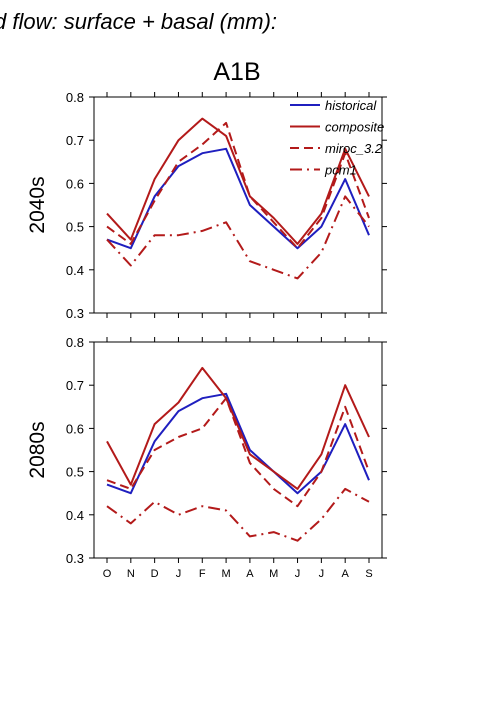 Image resolution: width=501 pixels, height=709 pixels. What do you see at coordinates (37, 449) in the screenshot?
I see `row-label: 2080s` at bounding box center [37, 449].